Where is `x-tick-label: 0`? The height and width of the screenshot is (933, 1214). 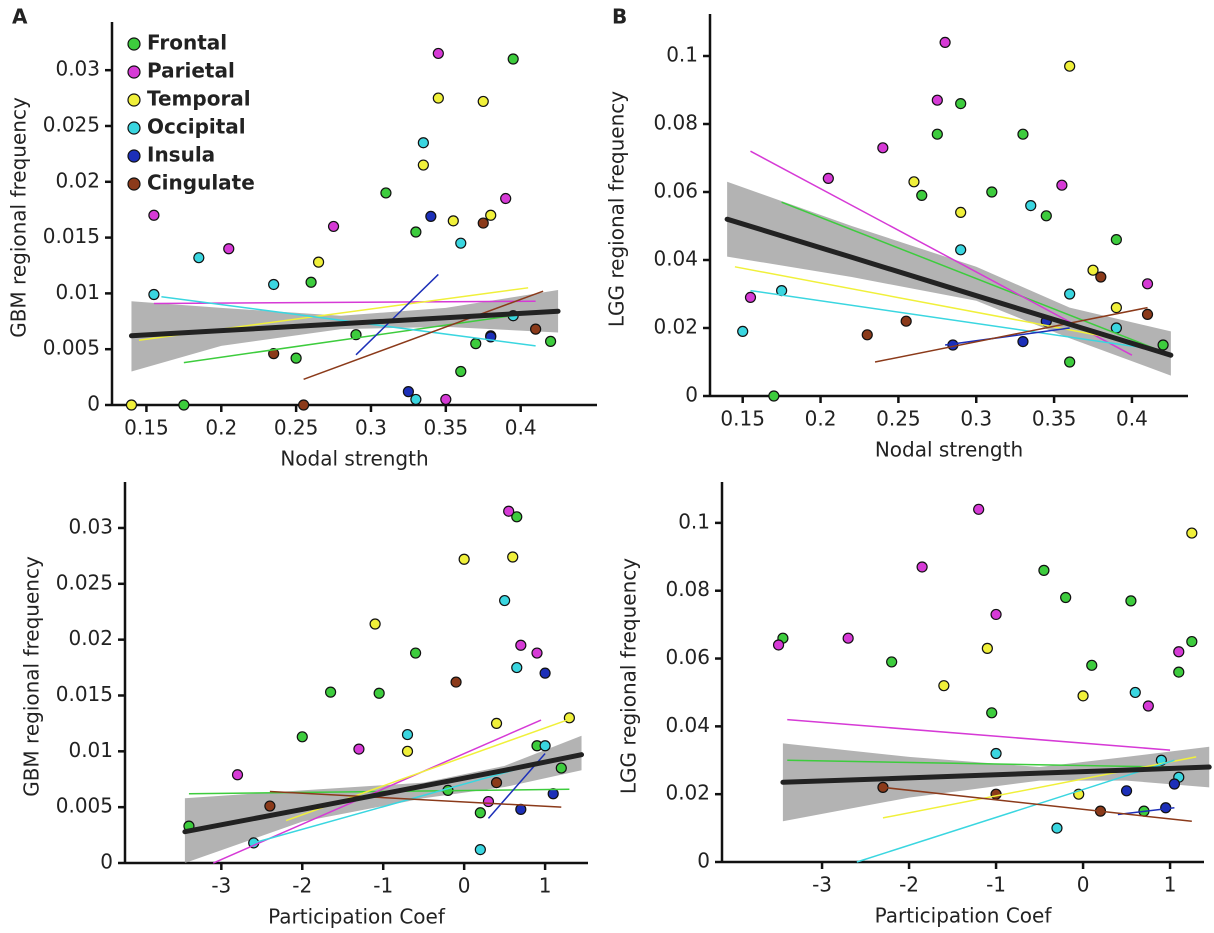 x-tick-label: 0 is located at coordinates (464, 886).